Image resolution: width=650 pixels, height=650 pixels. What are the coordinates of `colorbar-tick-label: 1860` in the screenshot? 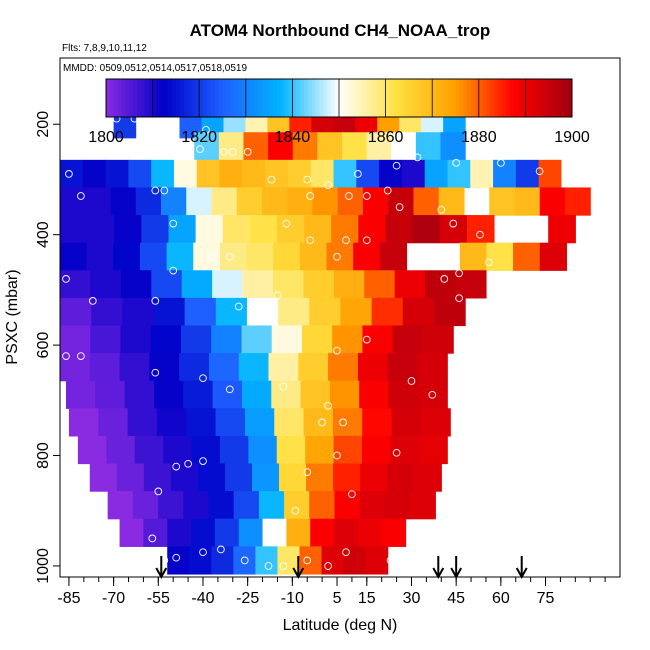 It's located at (386, 137).